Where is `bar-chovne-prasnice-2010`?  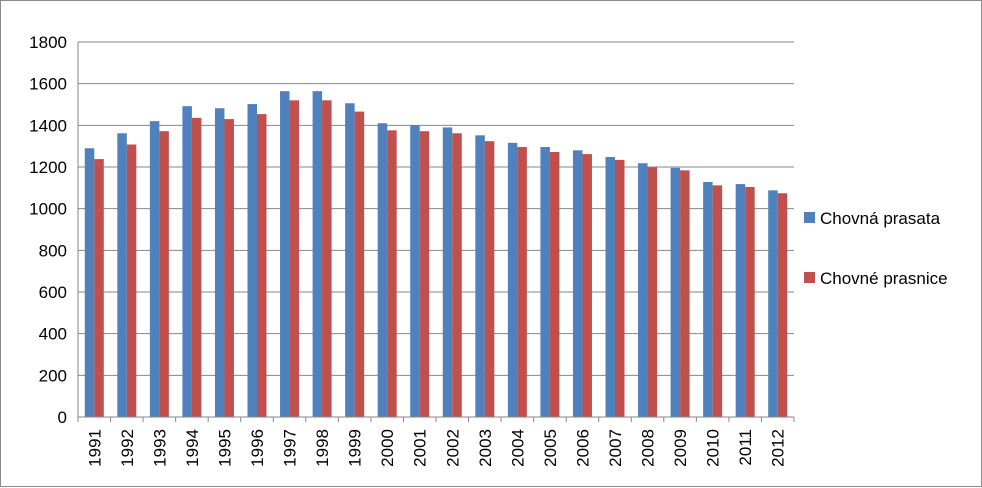
bar-chovne-prasnice-2010 is located at coordinates (717, 301).